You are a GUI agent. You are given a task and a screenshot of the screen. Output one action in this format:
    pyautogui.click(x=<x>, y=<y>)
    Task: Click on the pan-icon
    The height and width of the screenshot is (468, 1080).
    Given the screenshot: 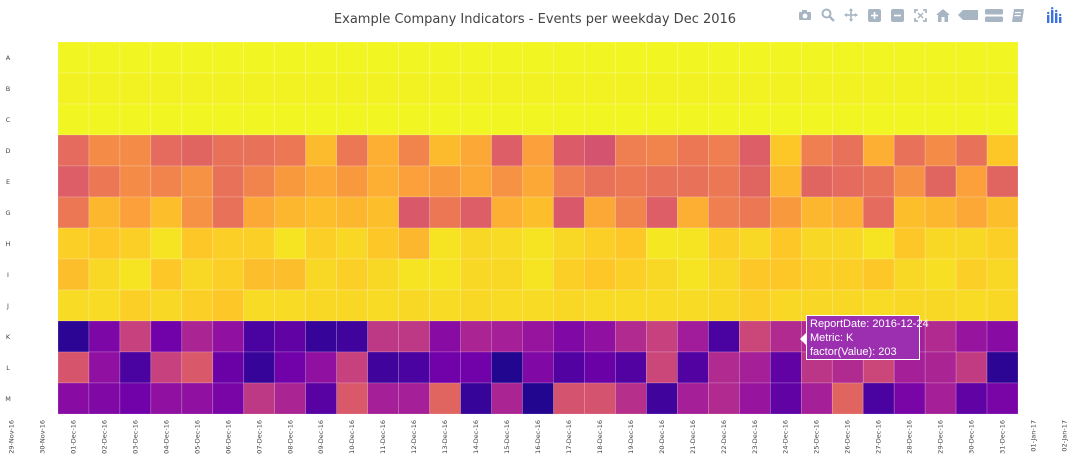 What is the action you would take?
    pyautogui.click(x=851, y=15)
    